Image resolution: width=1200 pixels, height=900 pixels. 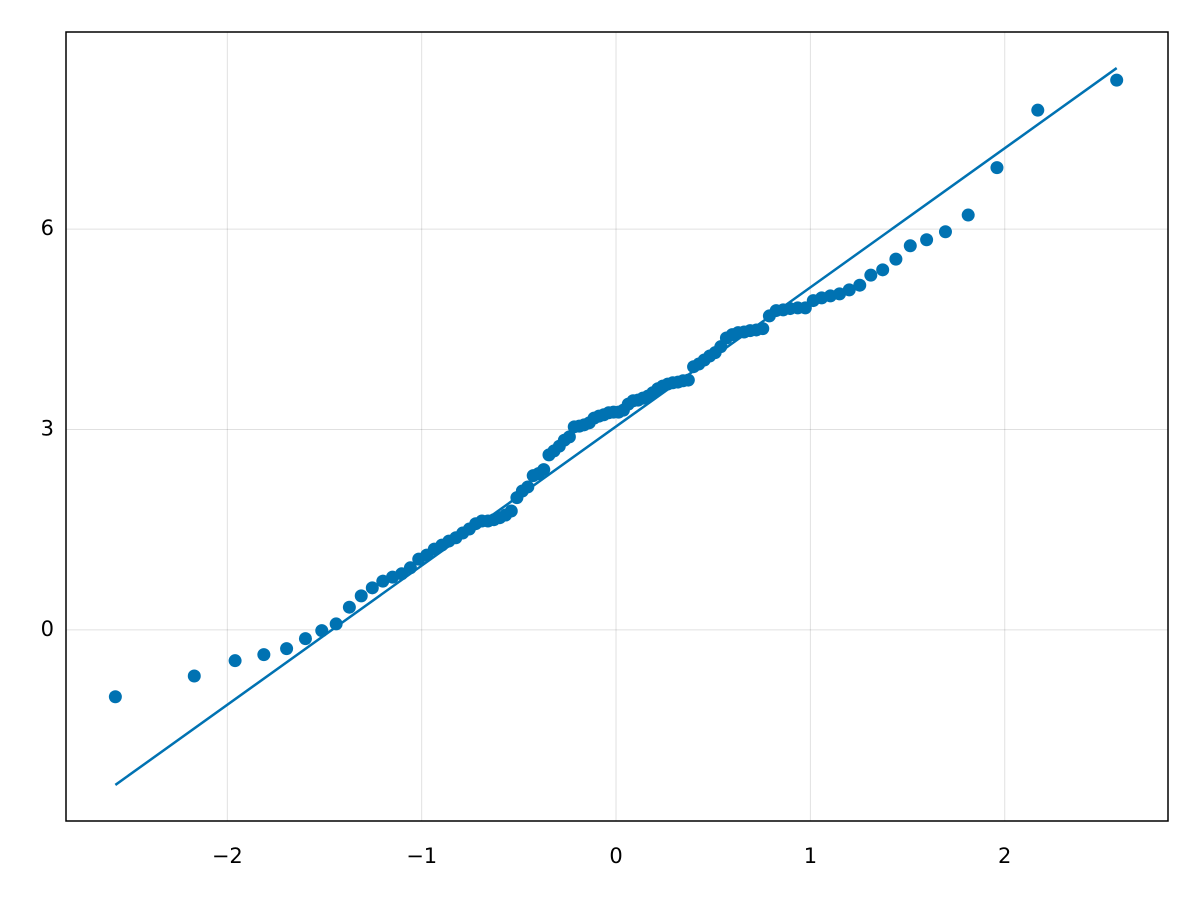 I want to click on x-tick-label: 2, so click(x=1004, y=856).